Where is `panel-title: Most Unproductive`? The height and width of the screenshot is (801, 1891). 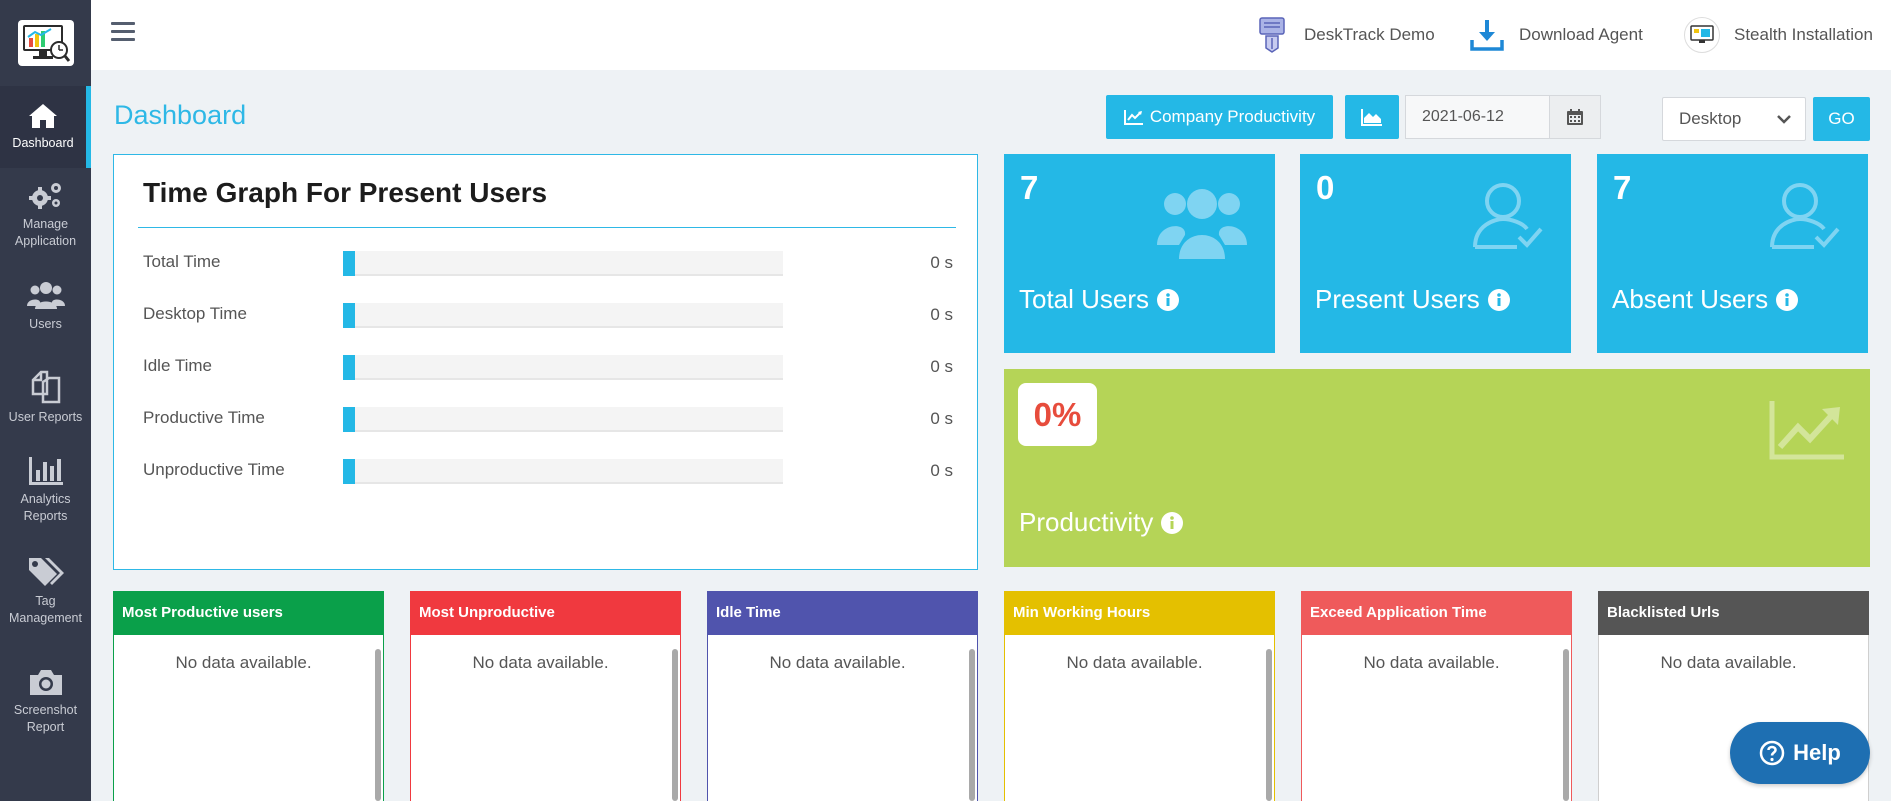 panel-title: Most Unproductive is located at coordinates (545, 613).